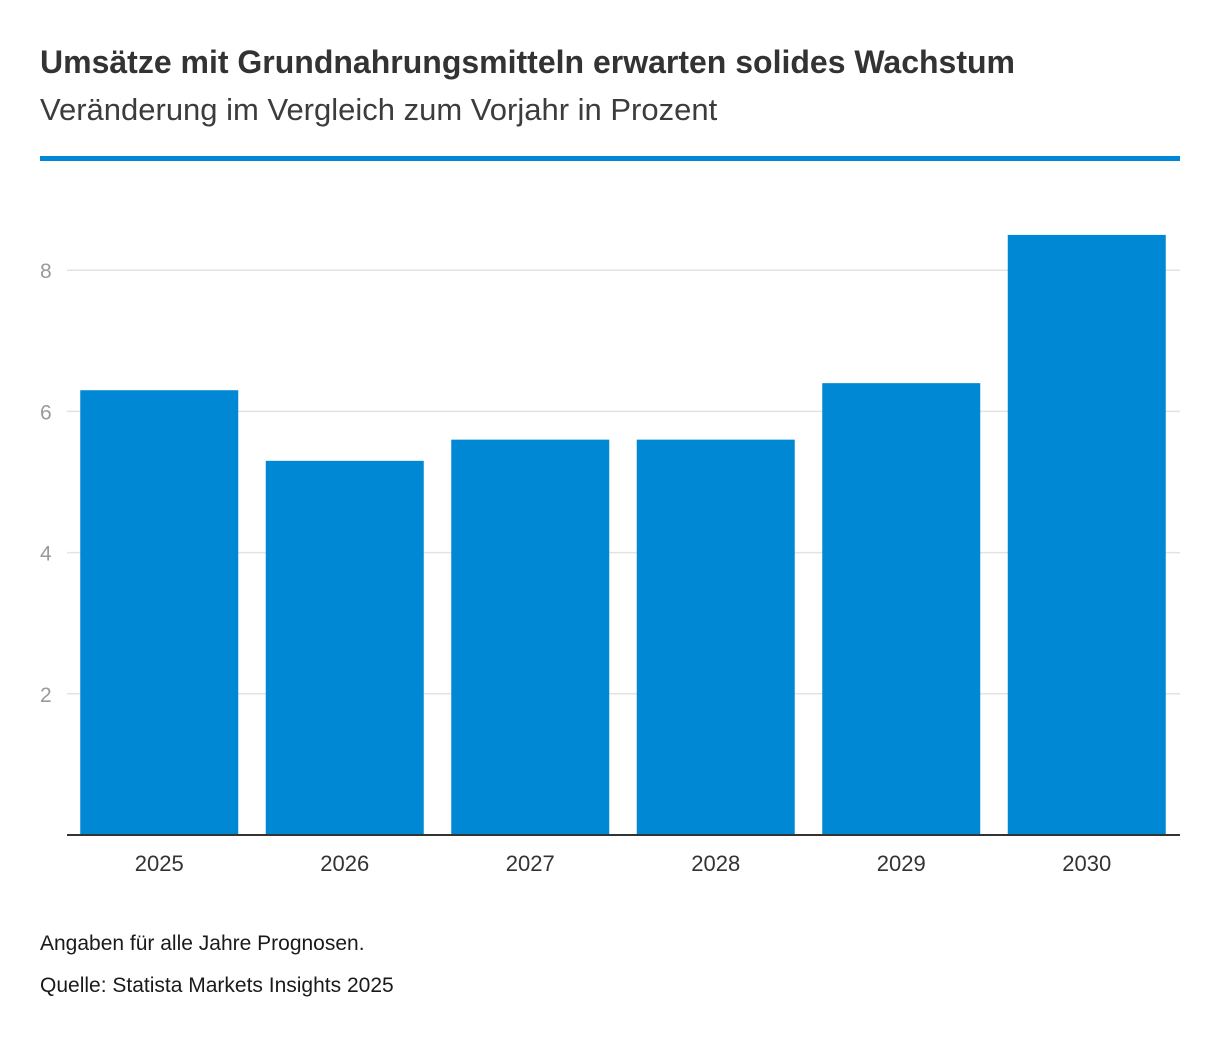  I want to click on x-tick-label-2026: 2026, so click(344, 863).